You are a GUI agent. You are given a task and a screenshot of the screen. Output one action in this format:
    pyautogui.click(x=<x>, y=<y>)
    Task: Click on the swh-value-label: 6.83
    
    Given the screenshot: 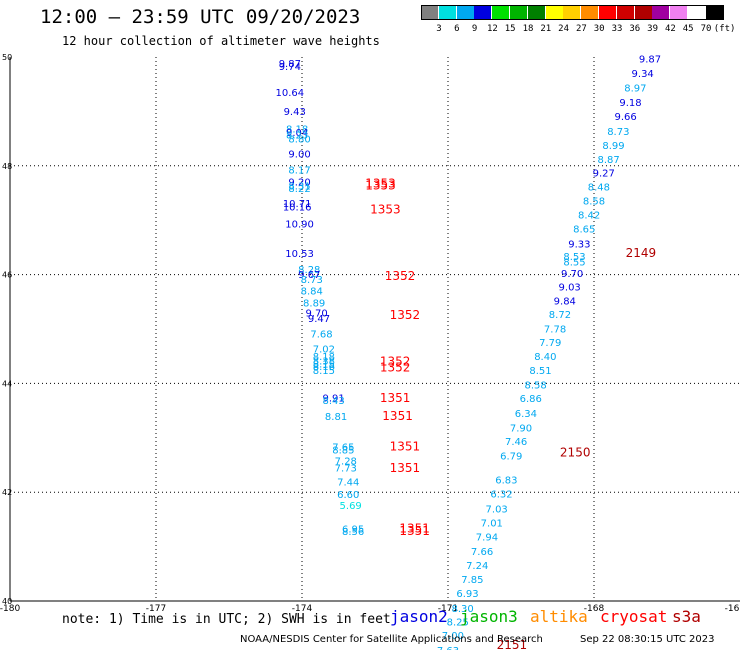 What is the action you would take?
    pyautogui.click(x=506, y=480)
    